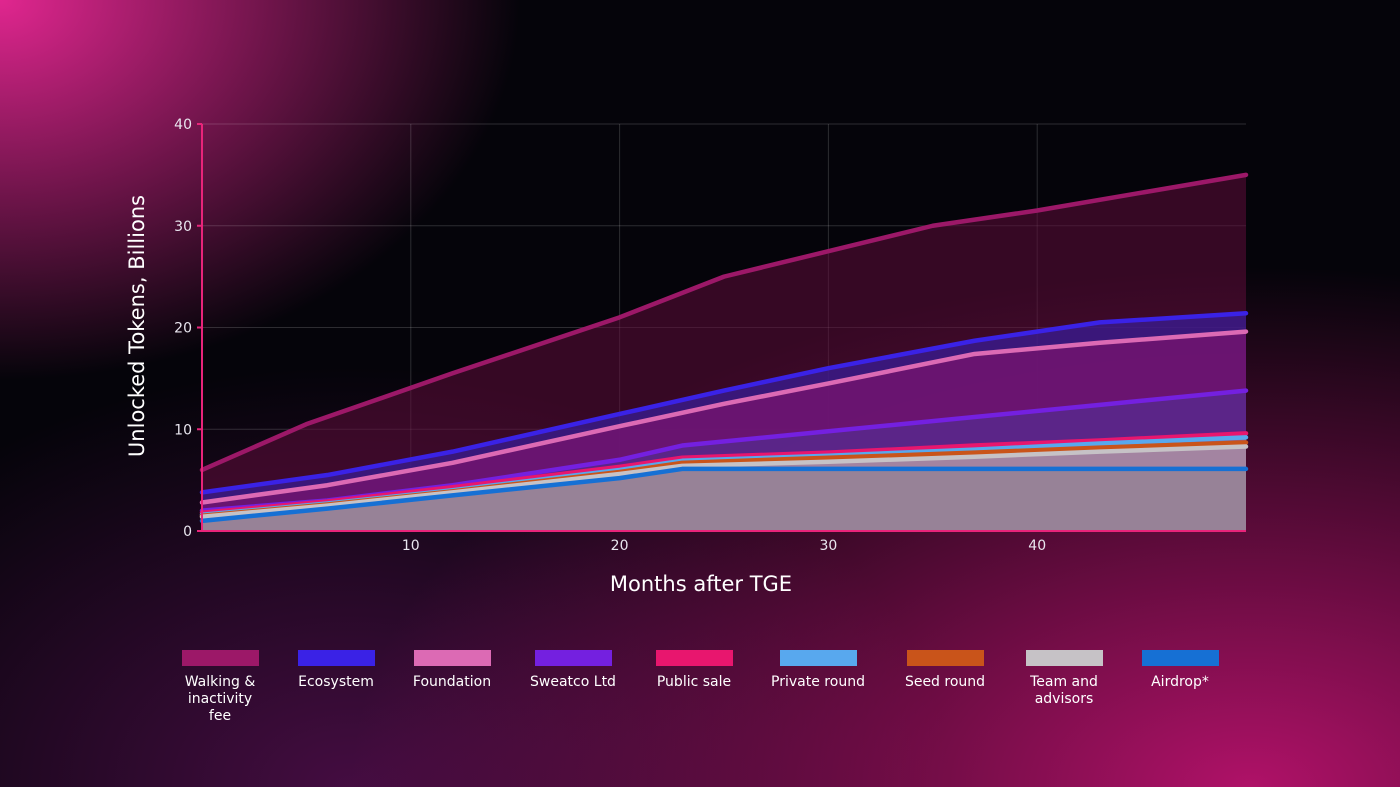 The height and width of the screenshot is (787, 1400). What do you see at coordinates (620, 546) in the screenshot?
I see `x-tick-label: 20` at bounding box center [620, 546].